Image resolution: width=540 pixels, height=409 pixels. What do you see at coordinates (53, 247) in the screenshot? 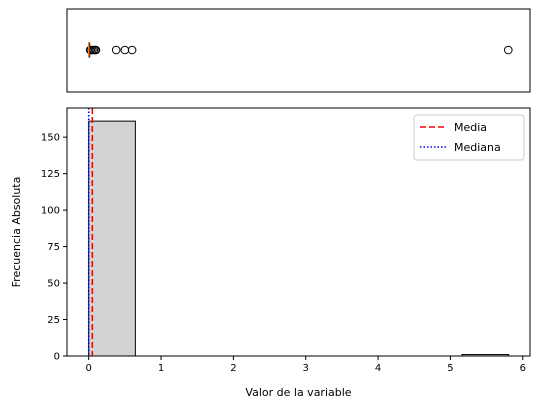
I see `y-tick-label: 75` at bounding box center [53, 247].